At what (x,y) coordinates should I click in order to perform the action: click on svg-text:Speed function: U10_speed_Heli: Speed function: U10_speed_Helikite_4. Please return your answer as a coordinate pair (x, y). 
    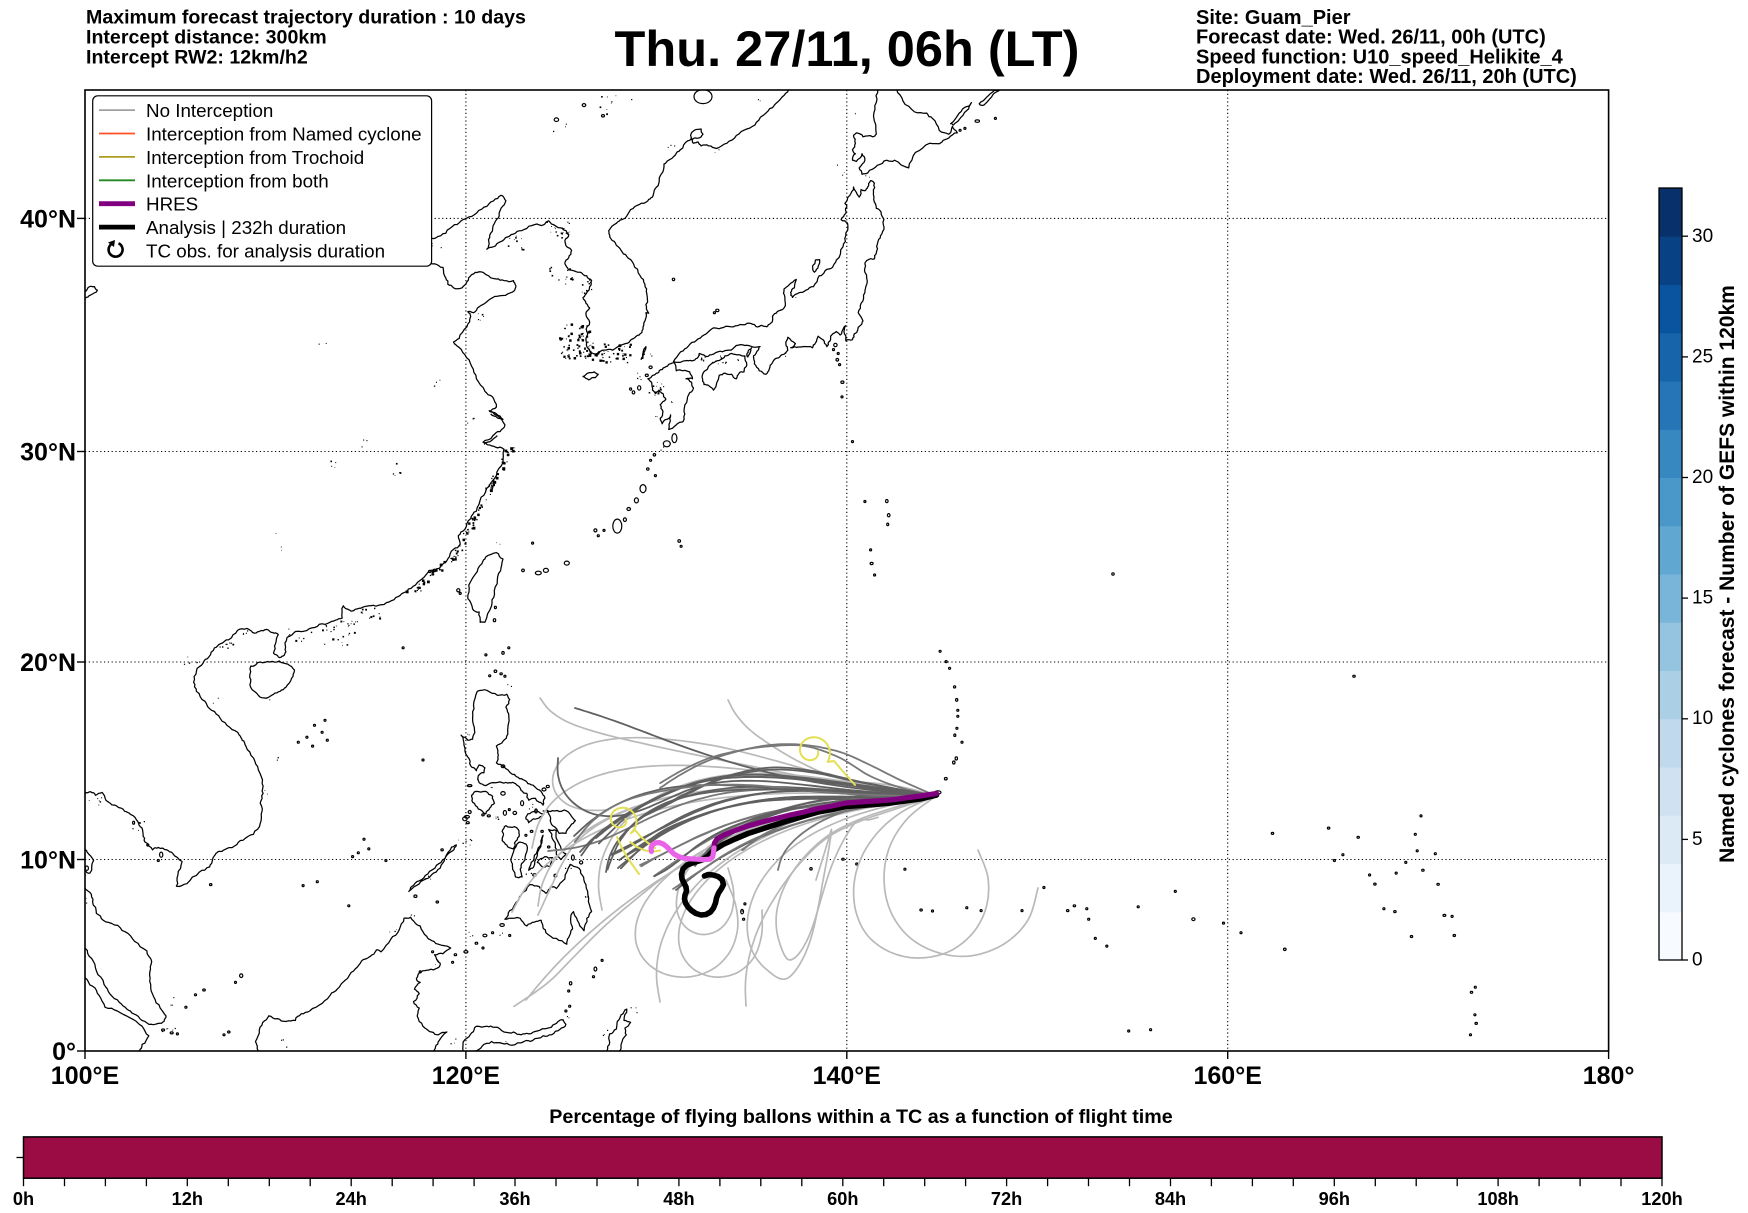
    Looking at the image, I should click on (1380, 57).